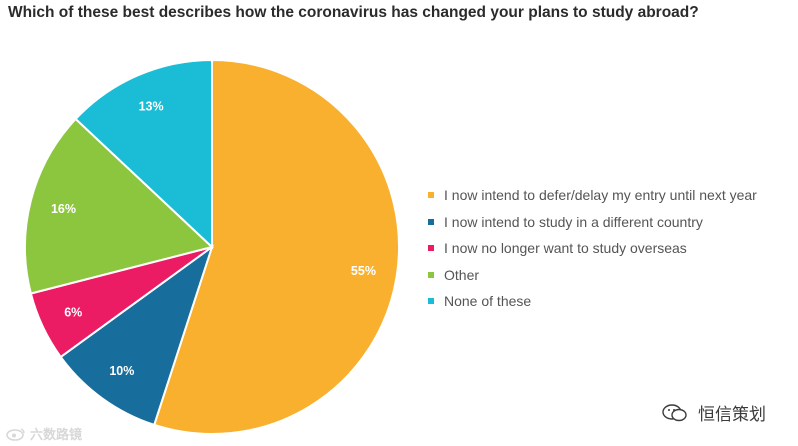  What do you see at coordinates (63, 209) in the screenshot?
I see `slice-value-label-3: 16%` at bounding box center [63, 209].